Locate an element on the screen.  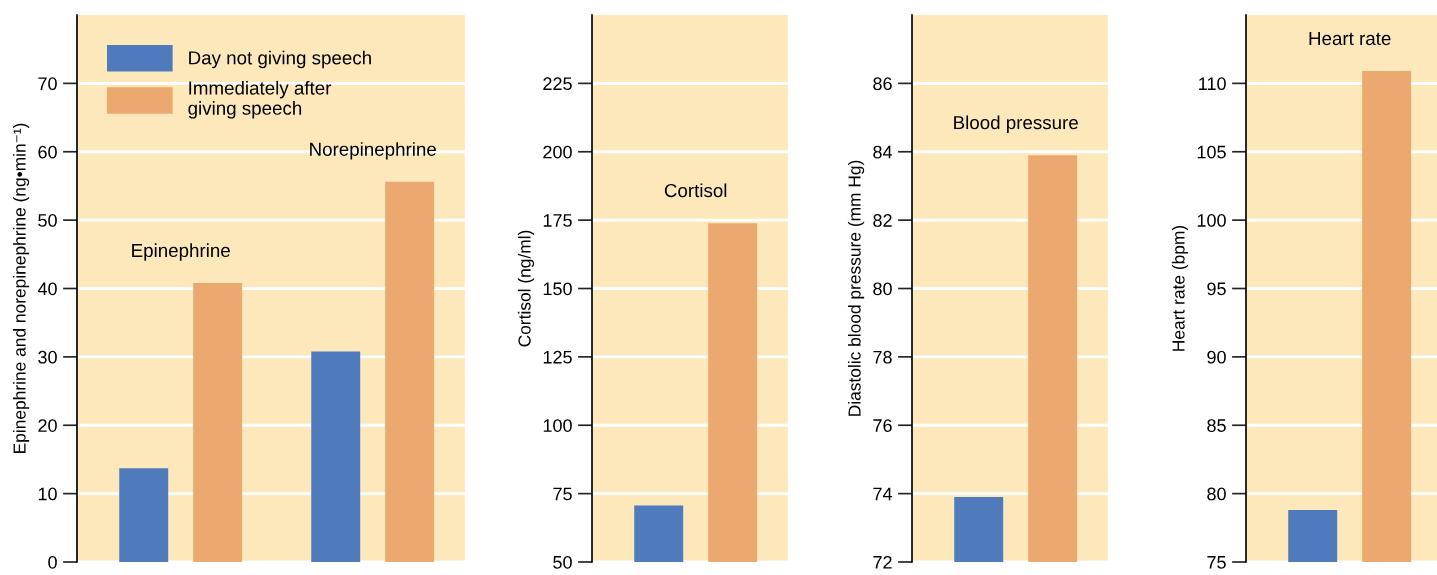
y-axis-title: Cortisol (ng/ml) is located at coordinates (526, 288).